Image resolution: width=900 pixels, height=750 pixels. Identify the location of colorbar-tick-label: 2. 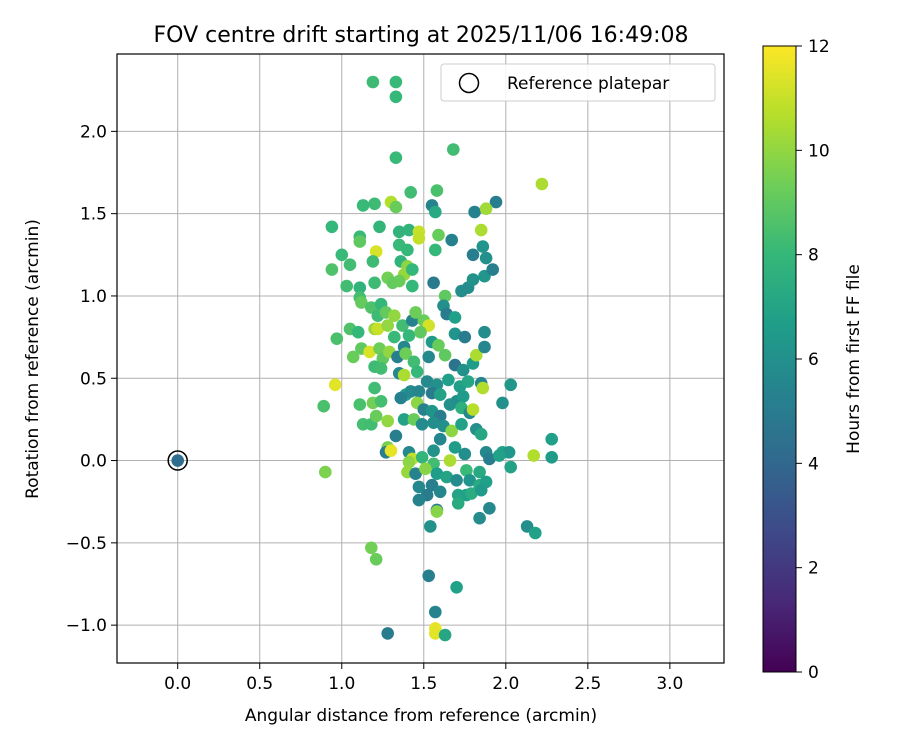
(813, 569).